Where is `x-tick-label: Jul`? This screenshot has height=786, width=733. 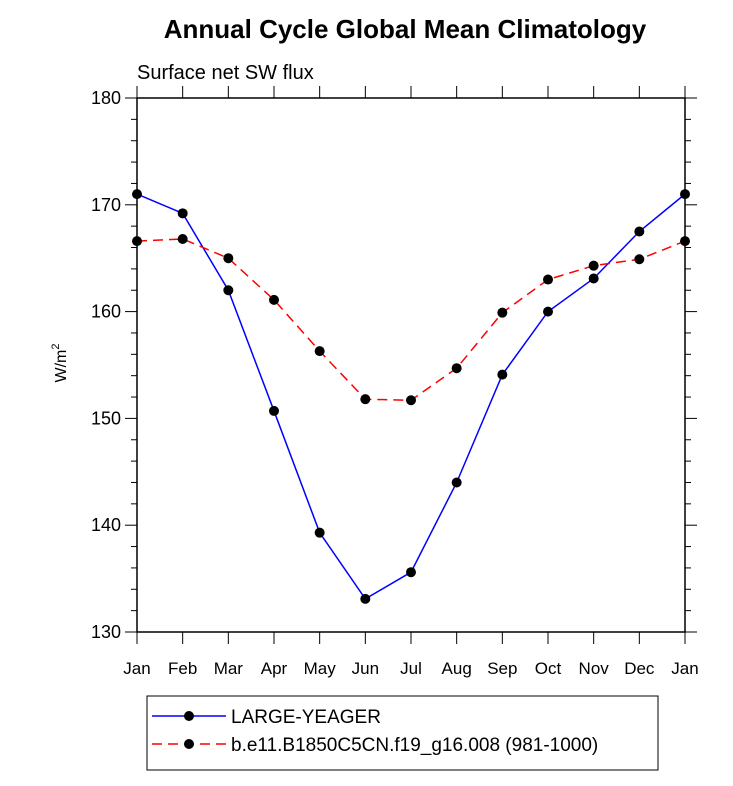
x-tick-label: Jul is located at coordinates (411, 668).